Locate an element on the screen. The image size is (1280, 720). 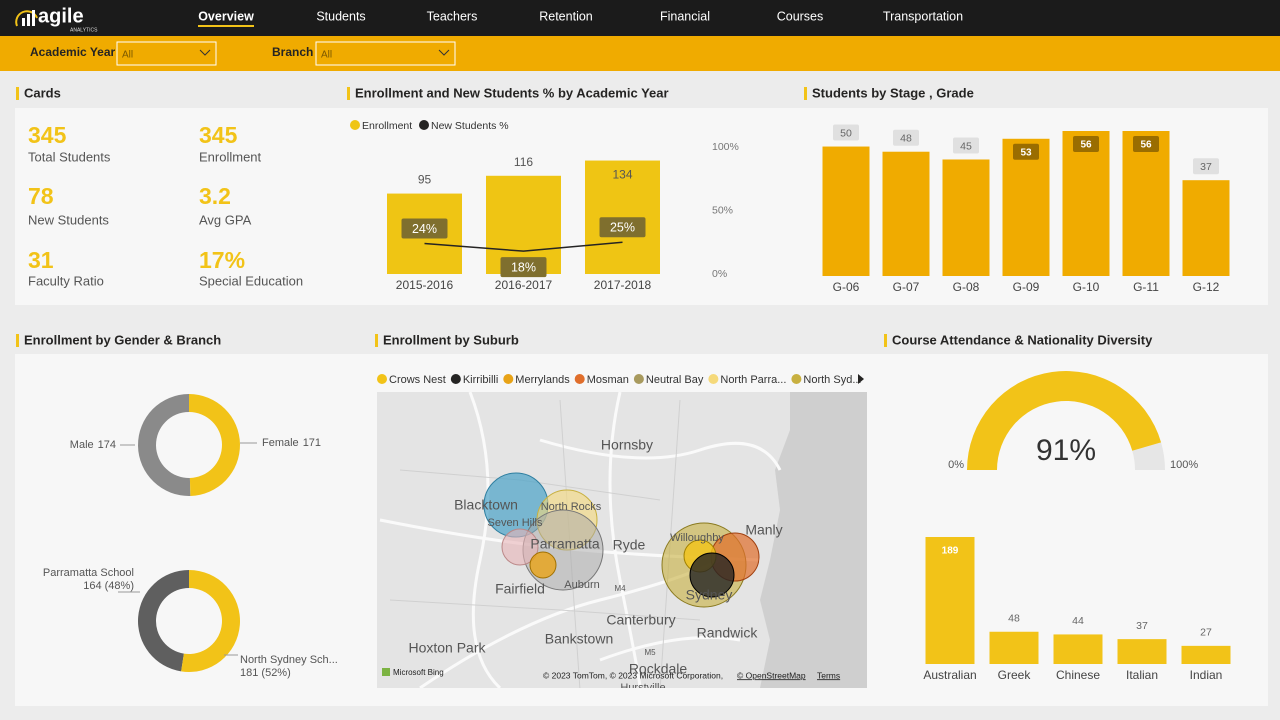
data-label: 25% is located at coordinates (622, 228).